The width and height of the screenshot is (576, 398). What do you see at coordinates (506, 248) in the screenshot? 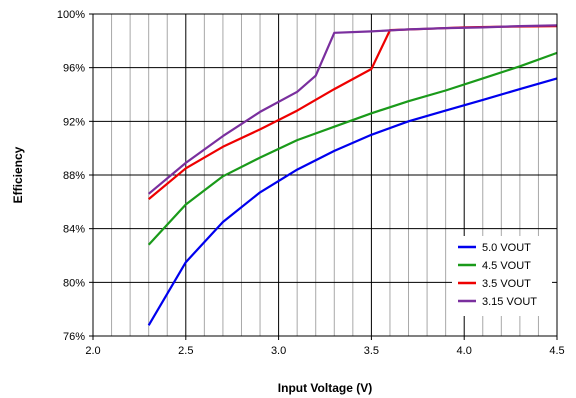
I see `legend-label: 5.0 VOUT` at bounding box center [506, 248].